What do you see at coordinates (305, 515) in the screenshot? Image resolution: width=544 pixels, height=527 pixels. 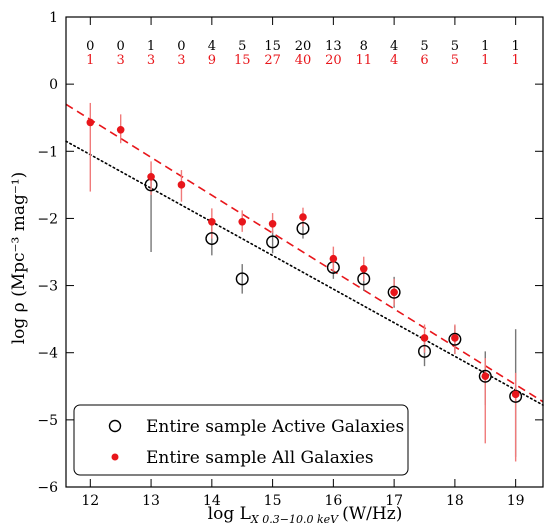 I see `x-axis-label: log LX 0.3−10.0 keV (W/Hz)` at bounding box center [305, 515].